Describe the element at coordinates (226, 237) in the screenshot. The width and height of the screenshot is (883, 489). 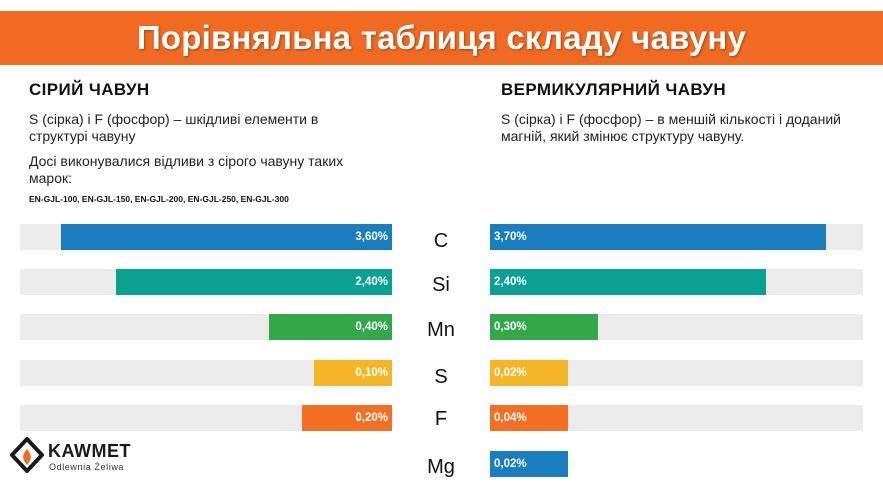
I see `left-bar-c: 3,60%` at that location.